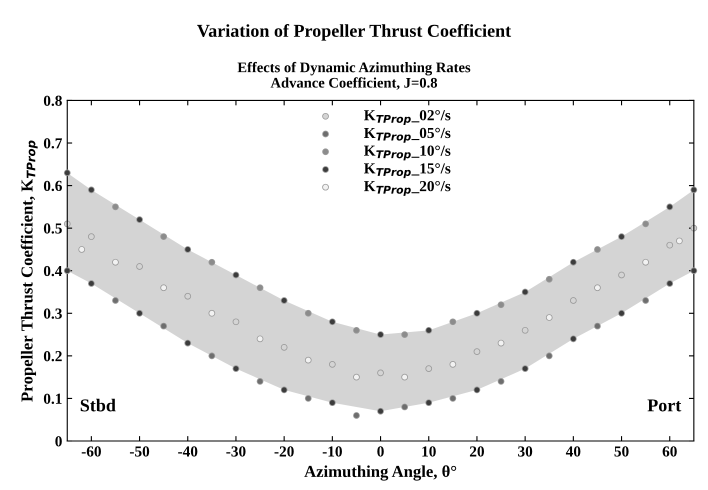  I want to click on x-tick-label: 0, so click(380, 451).